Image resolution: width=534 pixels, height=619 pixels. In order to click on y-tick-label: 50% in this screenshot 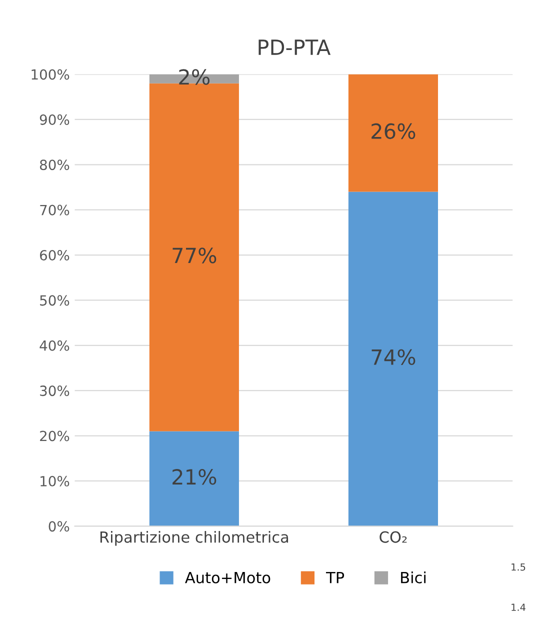, I will do `click(55, 300)`.